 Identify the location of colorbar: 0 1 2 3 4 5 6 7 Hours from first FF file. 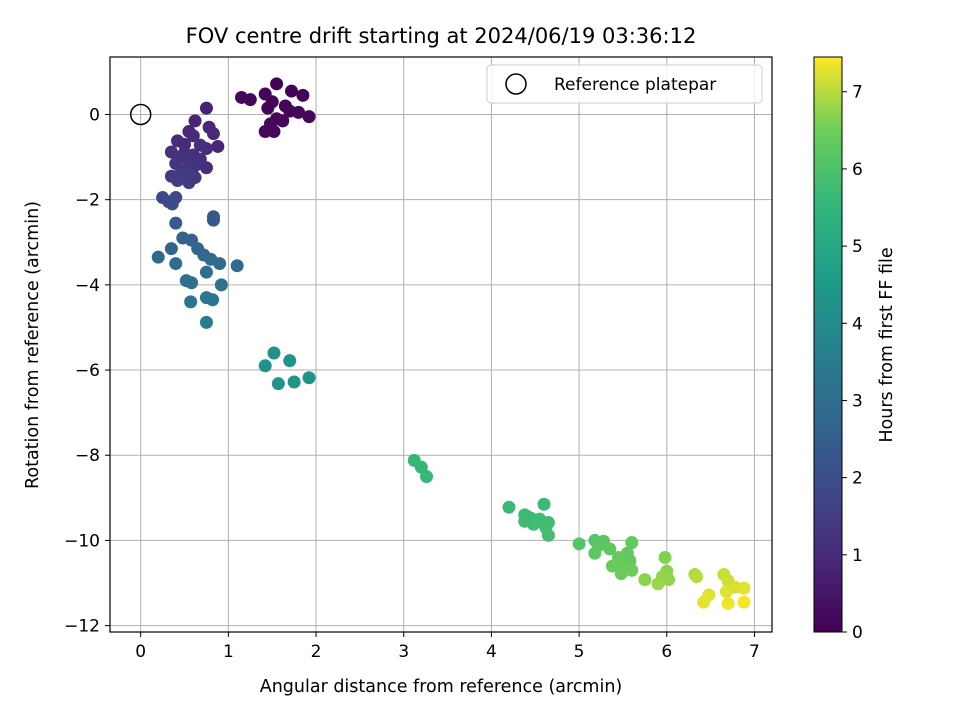
(855, 349).